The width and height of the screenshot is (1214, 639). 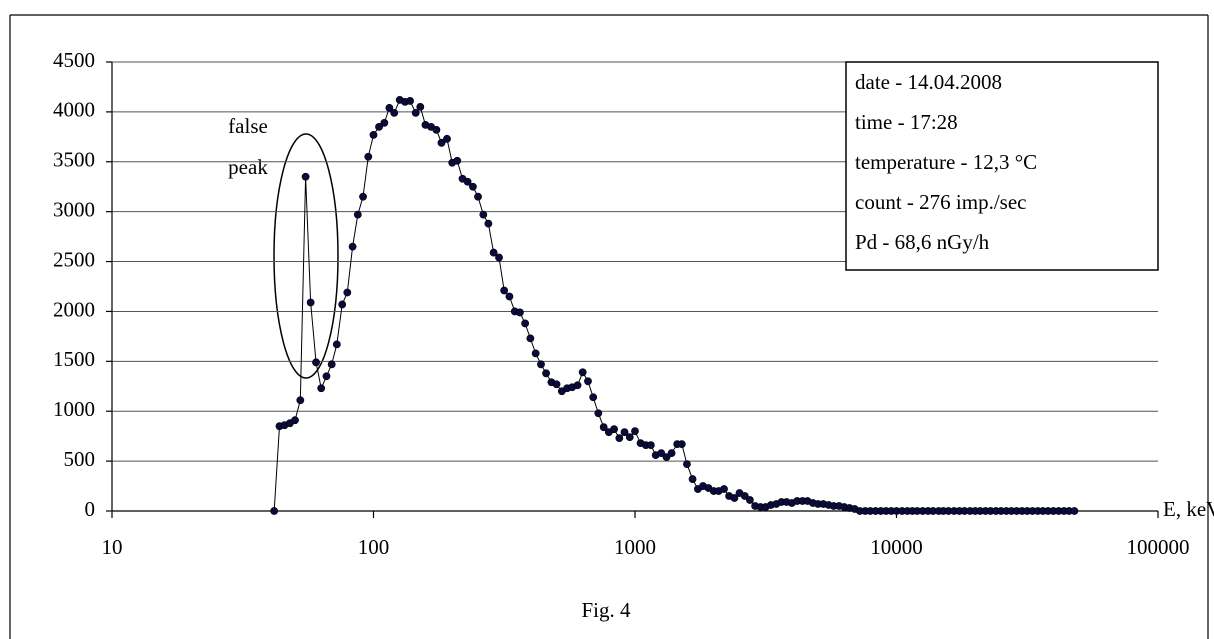 What do you see at coordinates (896, 547) in the screenshot?
I see `x-tick-label: 10000` at bounding box center [896, 547].